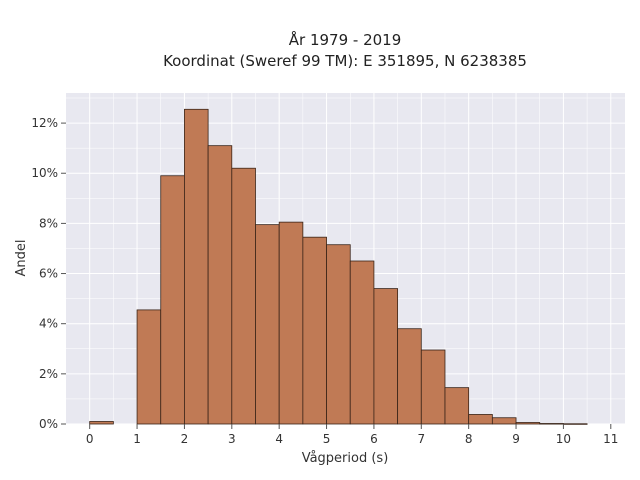 Image resolution: width=640 pixels, height=480 pixels. I want to click on y-axis-label: Andel, so click(21, 258).